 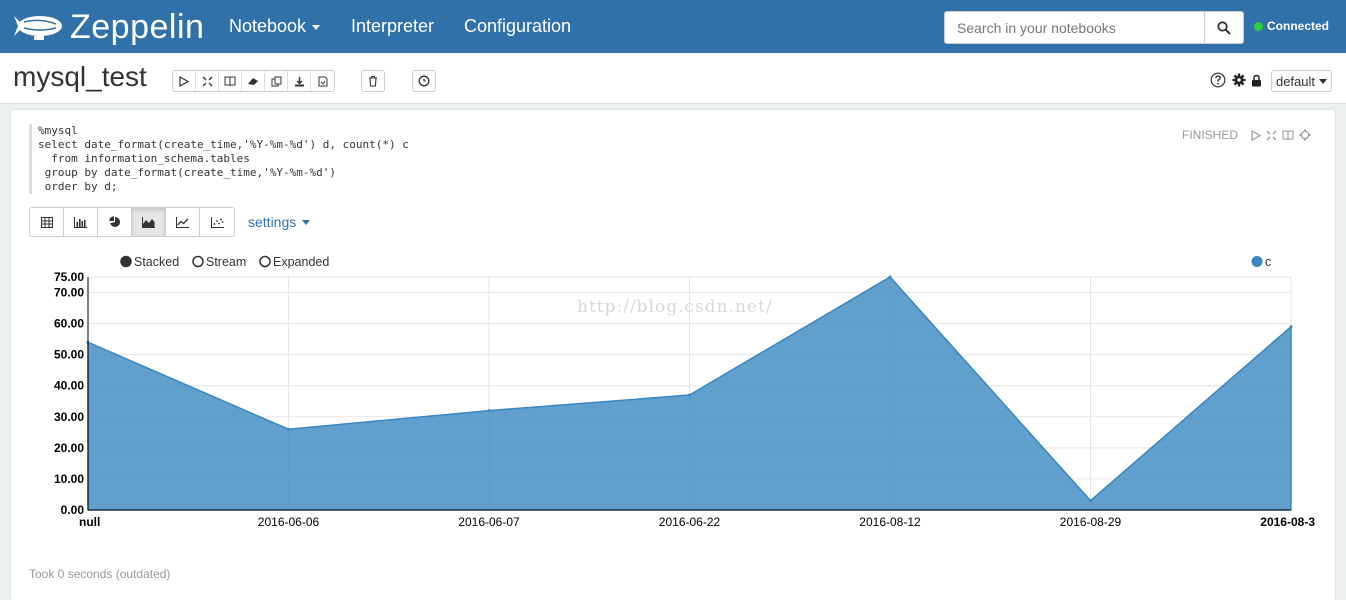 What do you see at coordinates (69, 277) in the screenshot?
I see `y-tick-label: 75.00` at bounding box center [69, 277].